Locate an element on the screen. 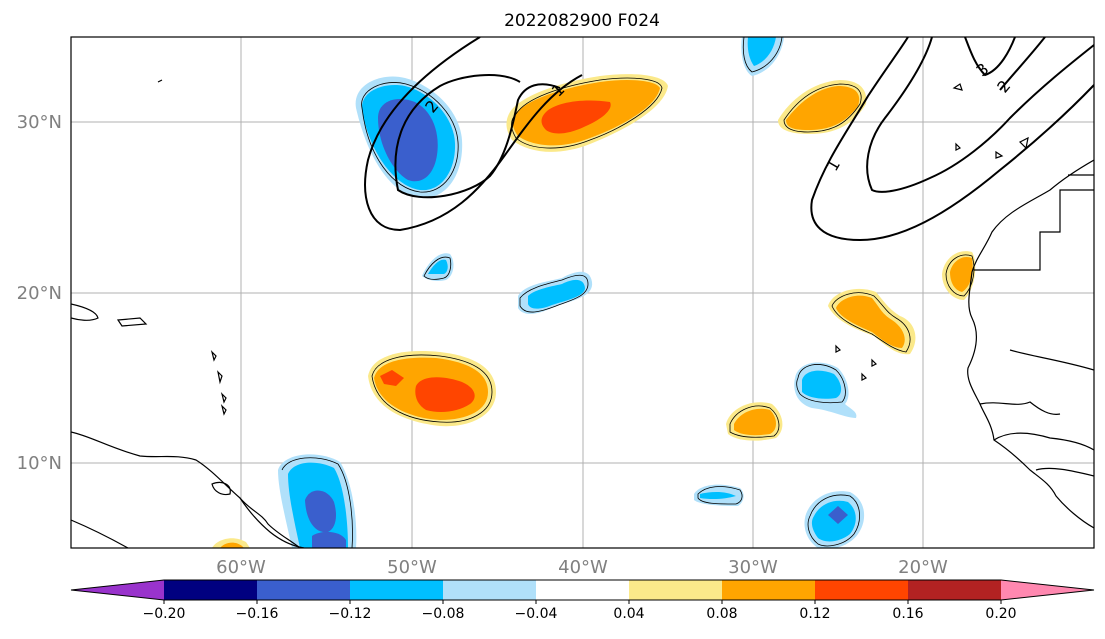 Image resolution: width=1105 pixels, height=639 pixels. puerto-rico is located at coordinates (132, 322).